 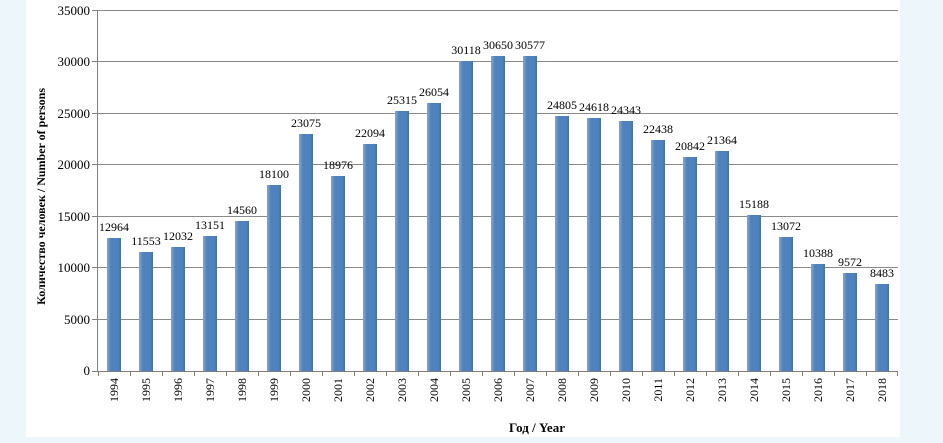 I want to click on bar-value-label: 30650, so click(x=498, y=45).